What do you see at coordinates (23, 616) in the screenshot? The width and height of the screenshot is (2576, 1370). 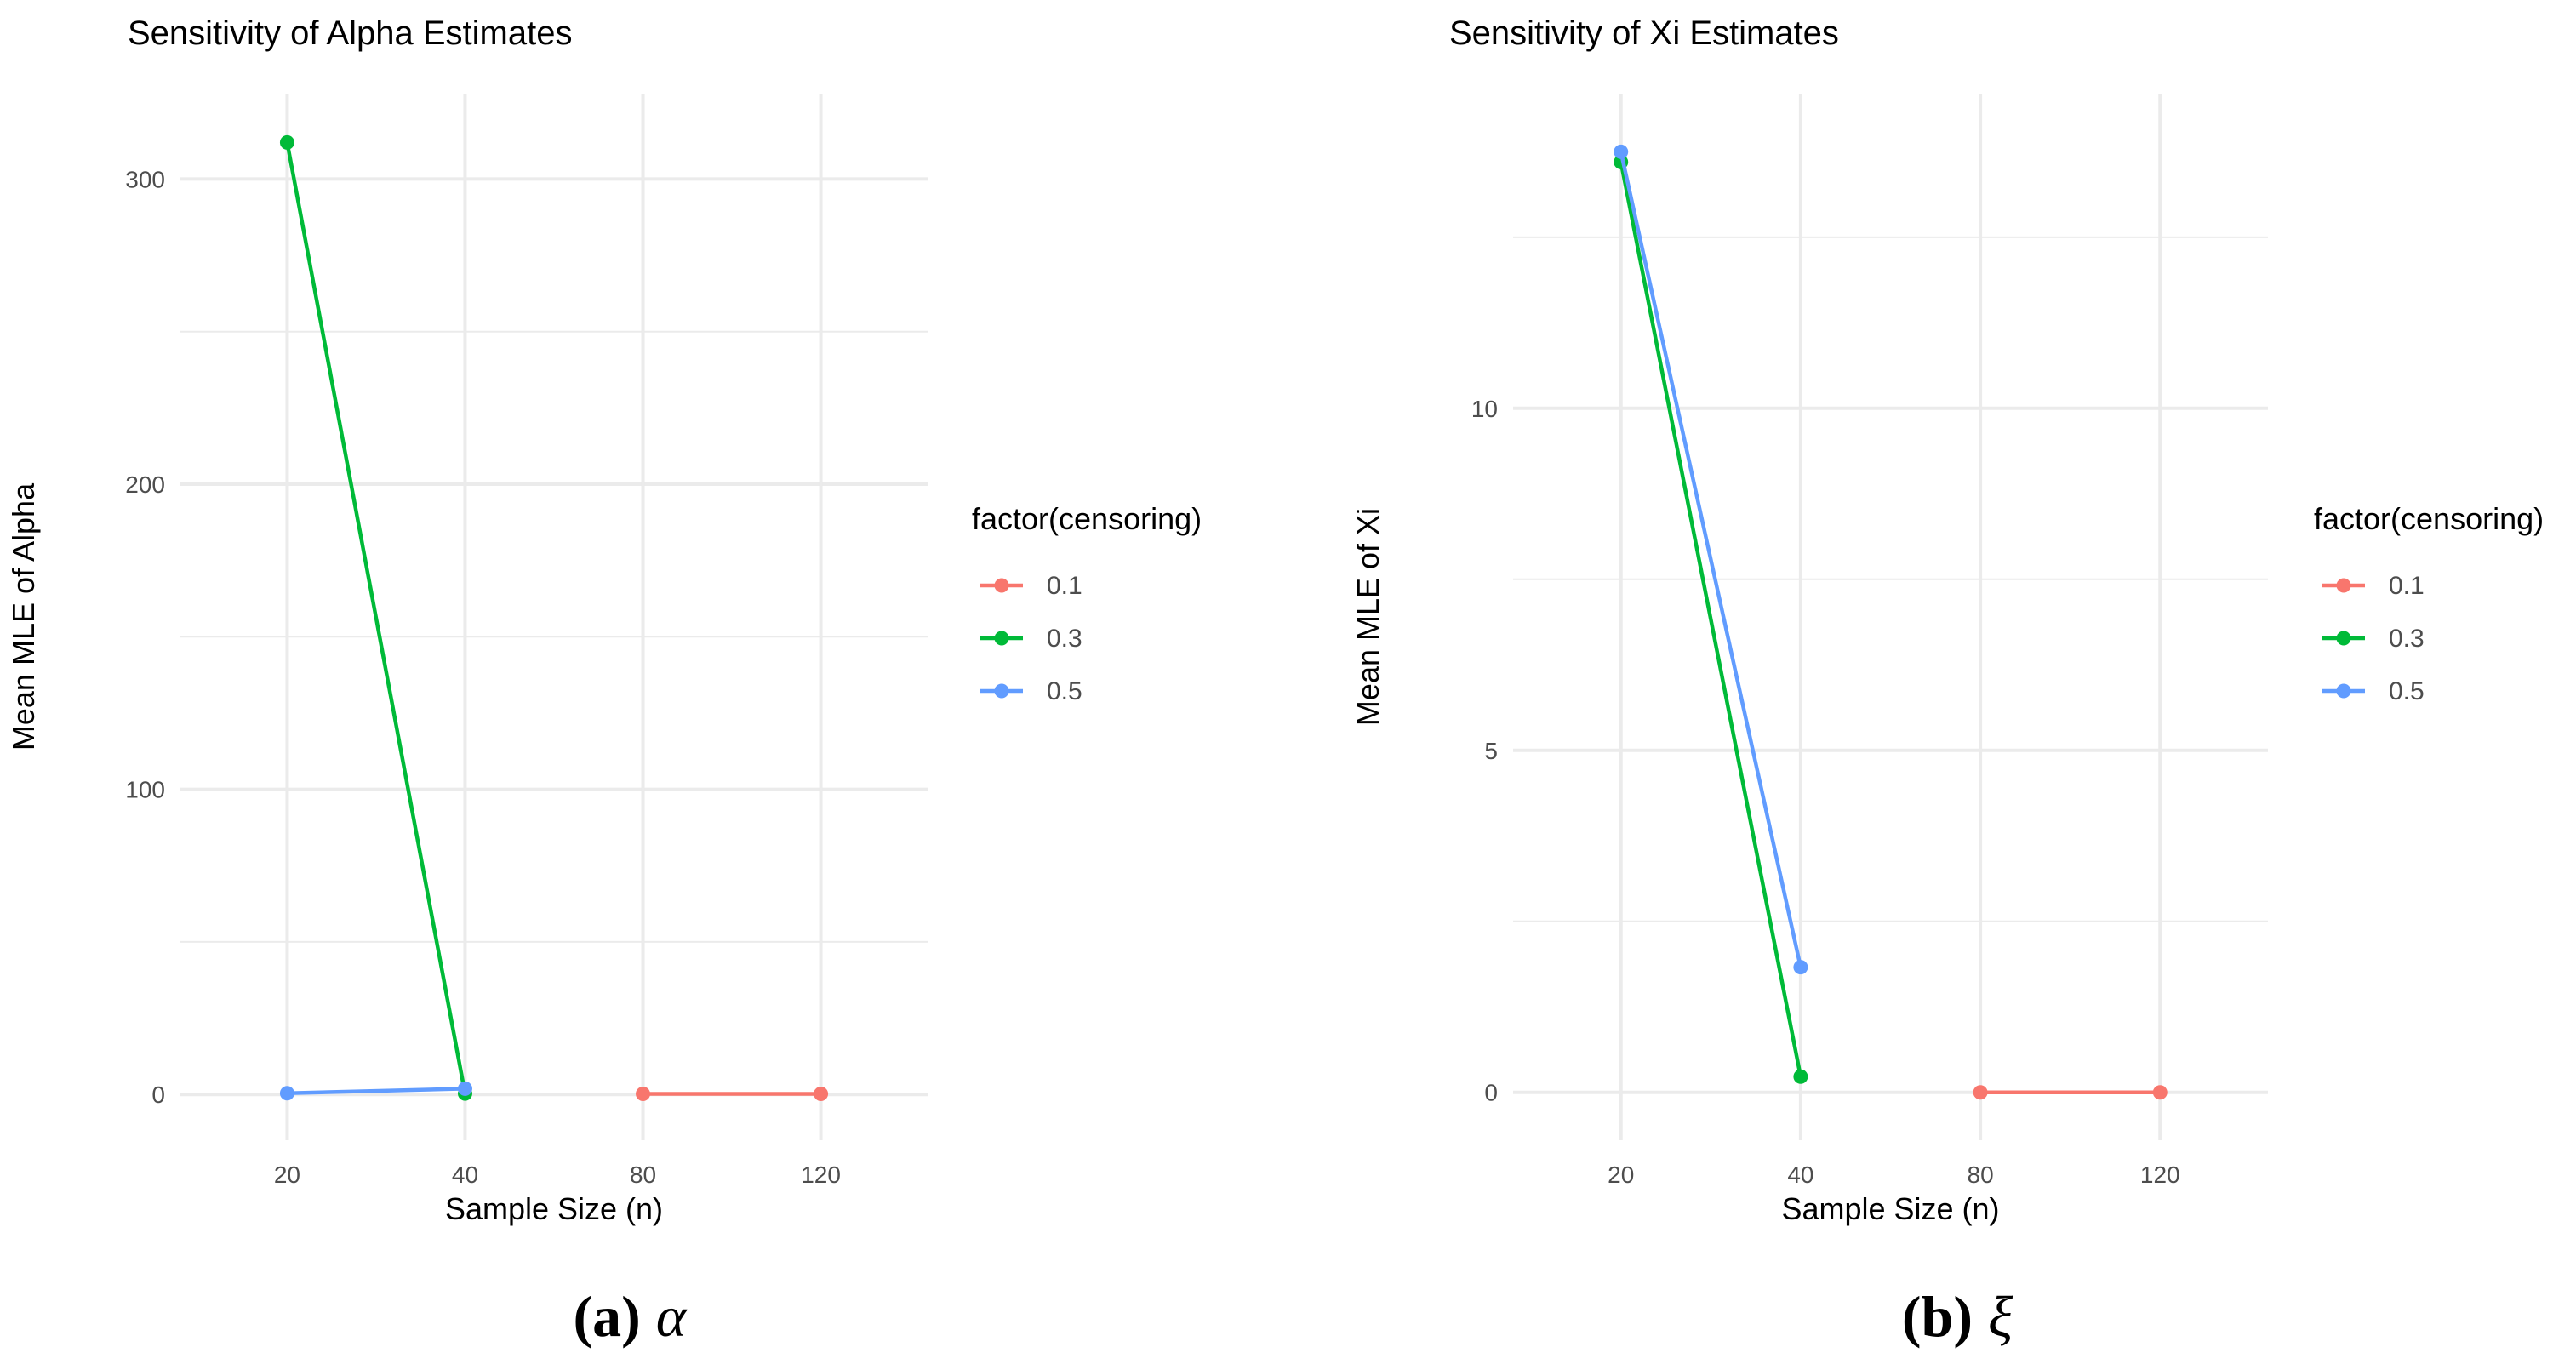 I see `y-axis-label: Mean MLE of Alpha` at bounding box center [23, 616].